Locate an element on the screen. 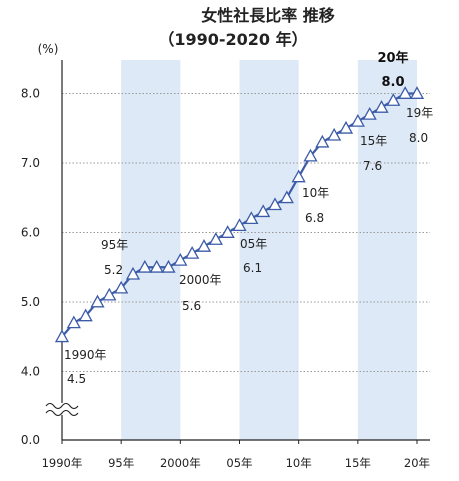 The image size is (459, 481). data-point-2007 is located at coordinates (263, 211).